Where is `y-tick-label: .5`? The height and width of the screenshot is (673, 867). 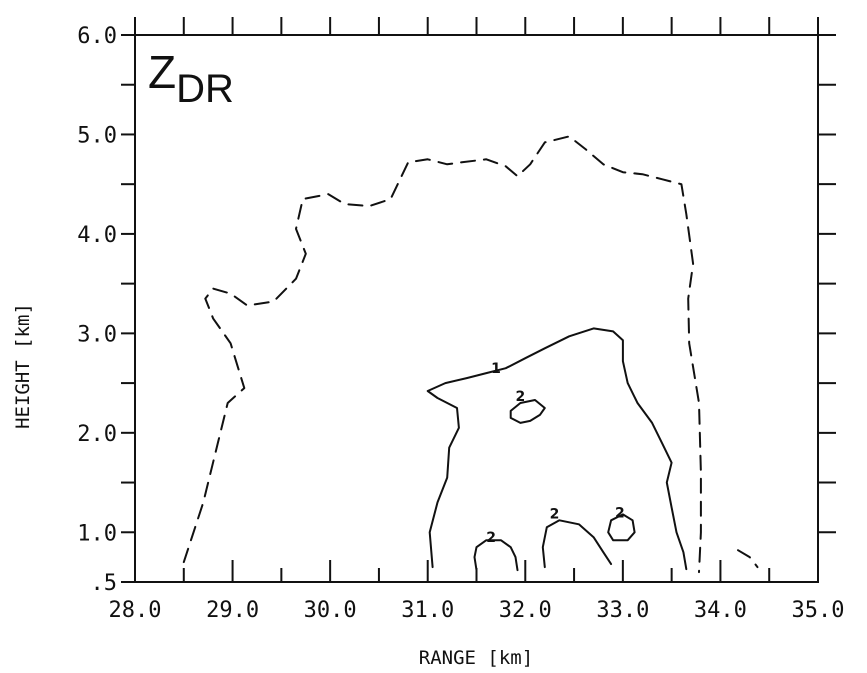 y-tick-label: .5 is located at coordinates (104, 583).